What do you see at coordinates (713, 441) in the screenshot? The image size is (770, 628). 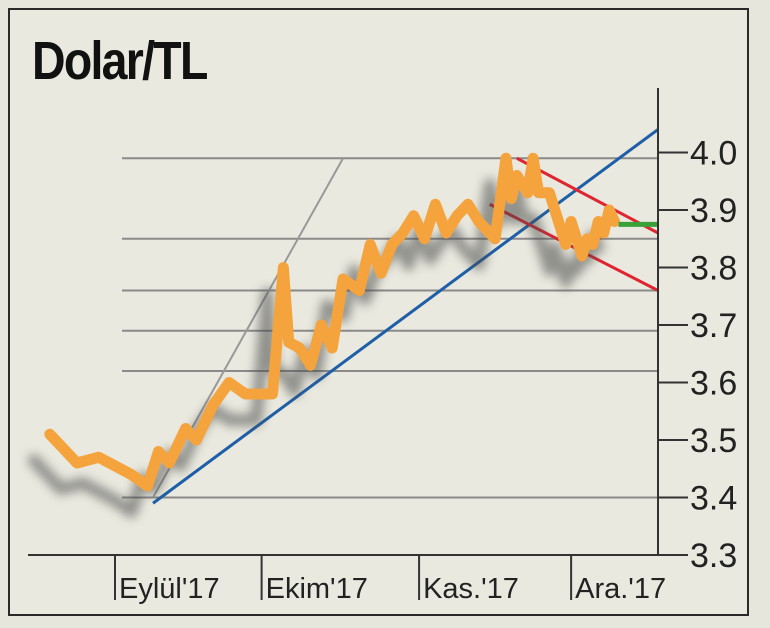 I see `y-tick-label: 3.5` at bounding box center [713, 441].